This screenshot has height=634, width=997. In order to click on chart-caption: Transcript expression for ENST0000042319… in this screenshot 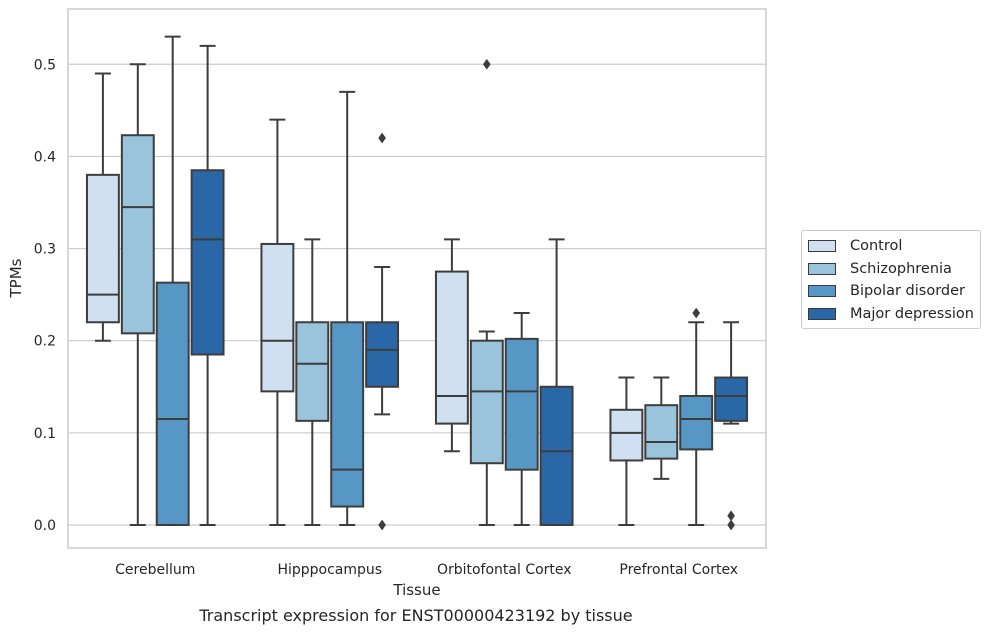, I will do `click(416, 615)`.